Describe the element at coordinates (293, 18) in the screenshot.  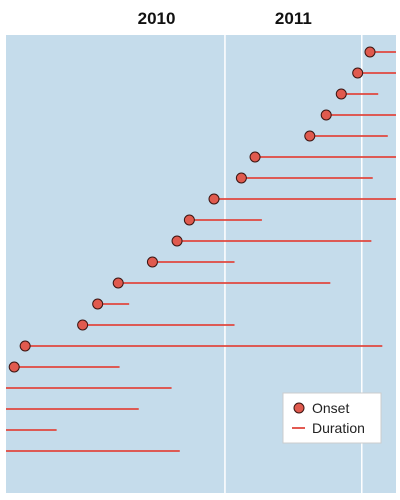
I see `year-tick-2011: 2011` at that location.